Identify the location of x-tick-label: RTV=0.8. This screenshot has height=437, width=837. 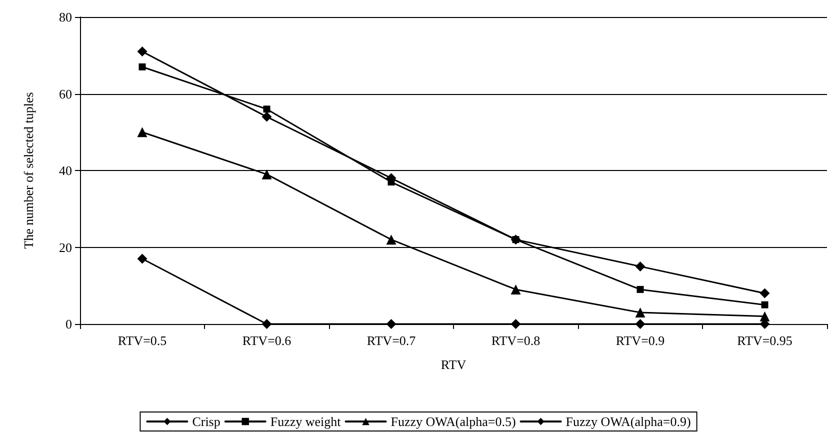
(515, 340).